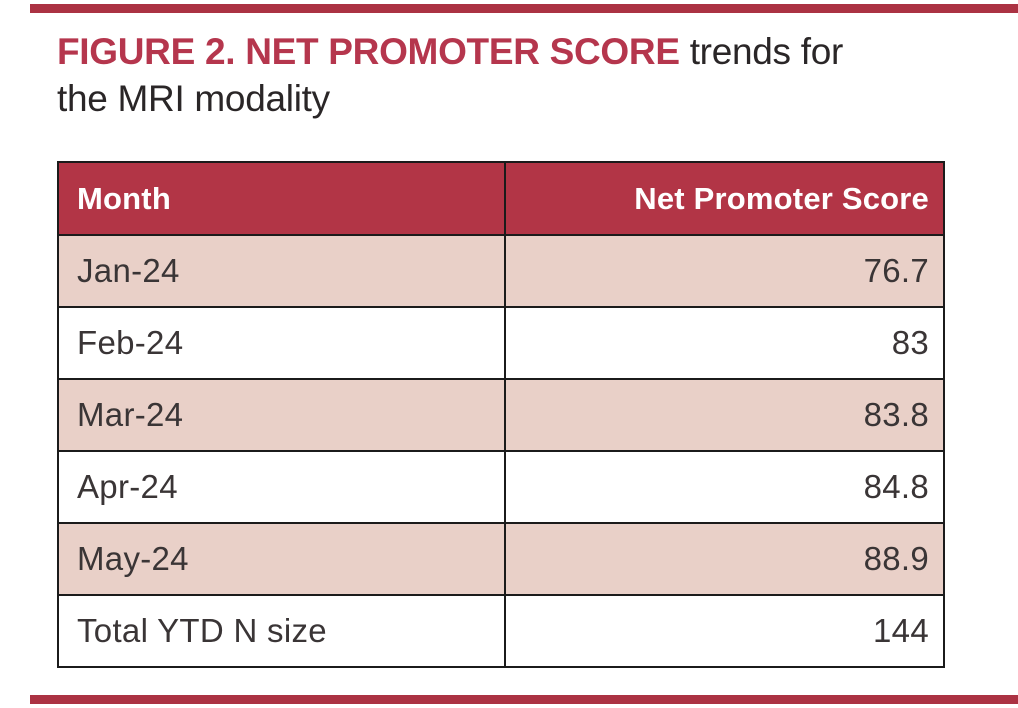  Describe the element at coordinates (368, 51) in the screenshot. I see `figure-title-emphasis: FIGURE 2. NET PROMOTER SCORE` at that location.